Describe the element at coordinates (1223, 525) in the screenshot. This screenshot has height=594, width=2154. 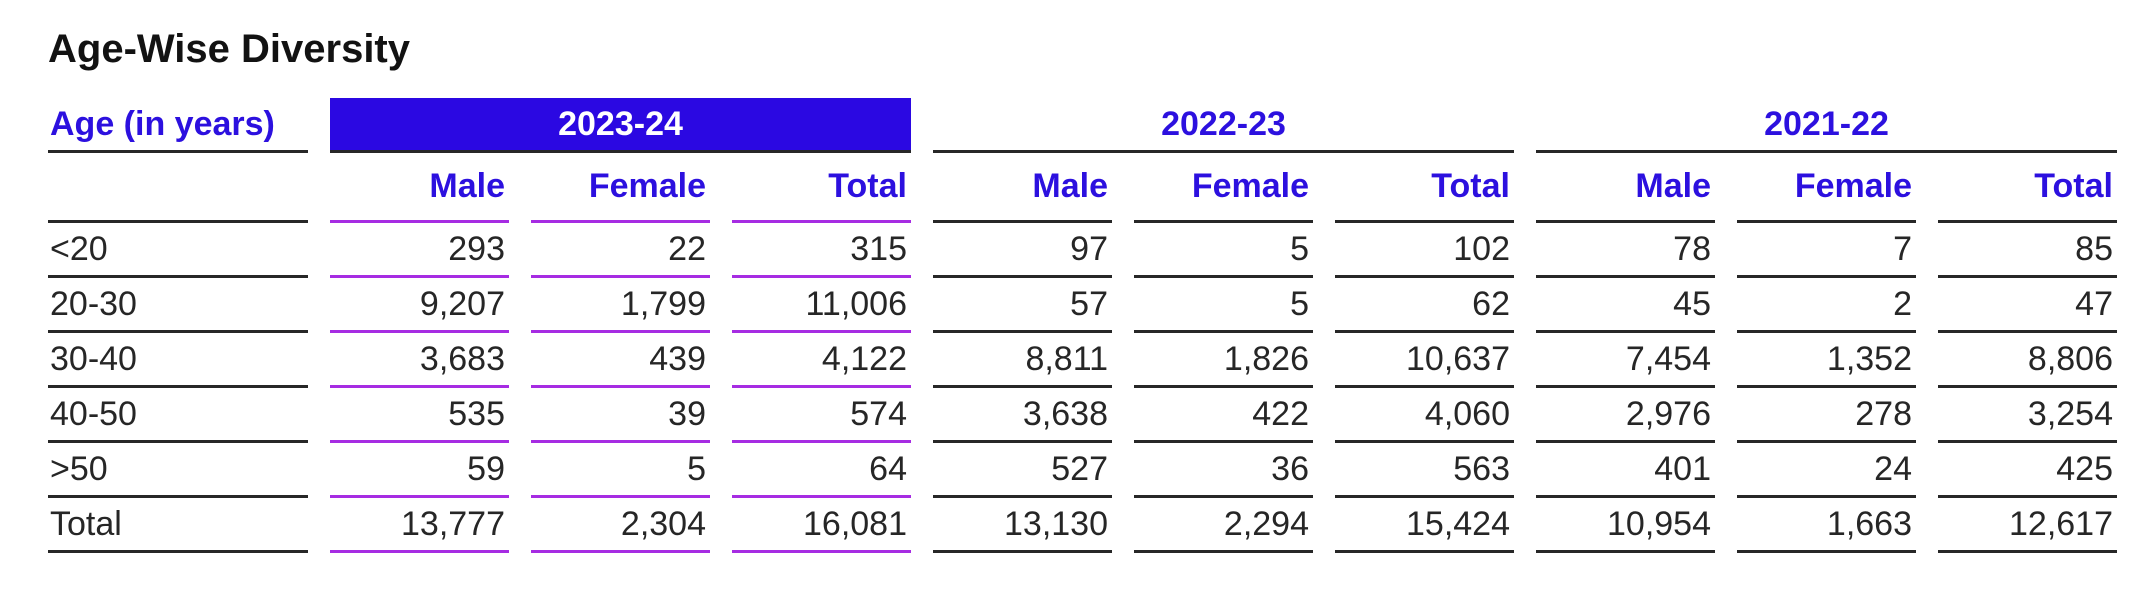
I see `value-cell: 2,294` at that location.